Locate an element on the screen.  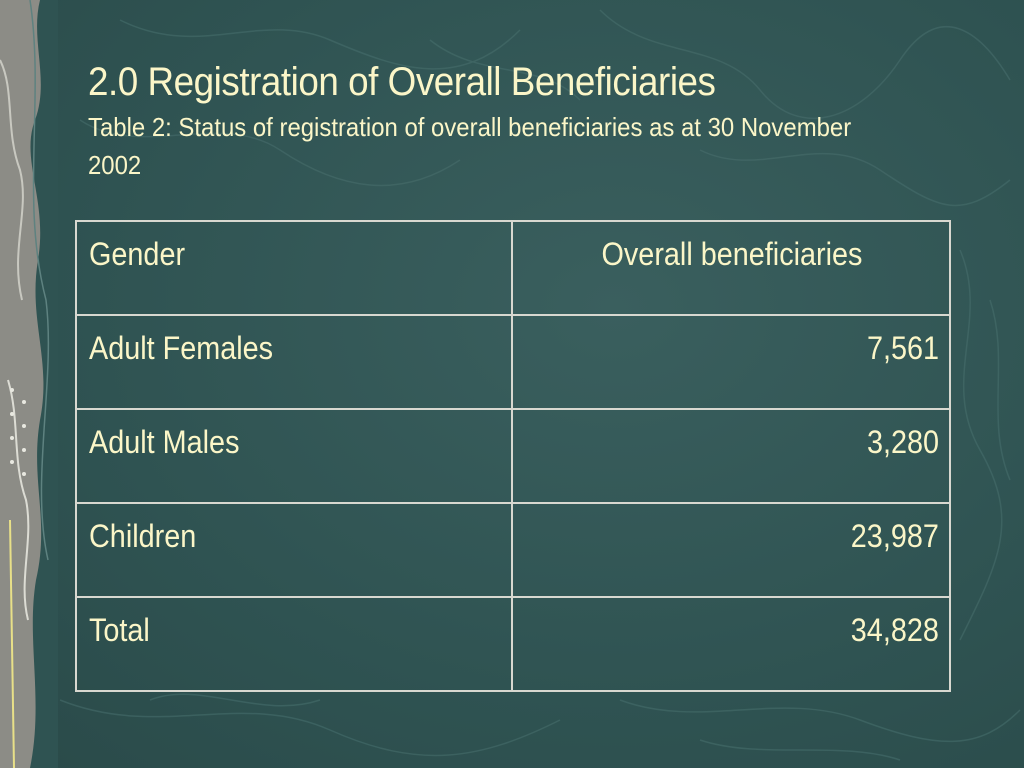
row-value: 3,280 is located at coordinates (731, 456).